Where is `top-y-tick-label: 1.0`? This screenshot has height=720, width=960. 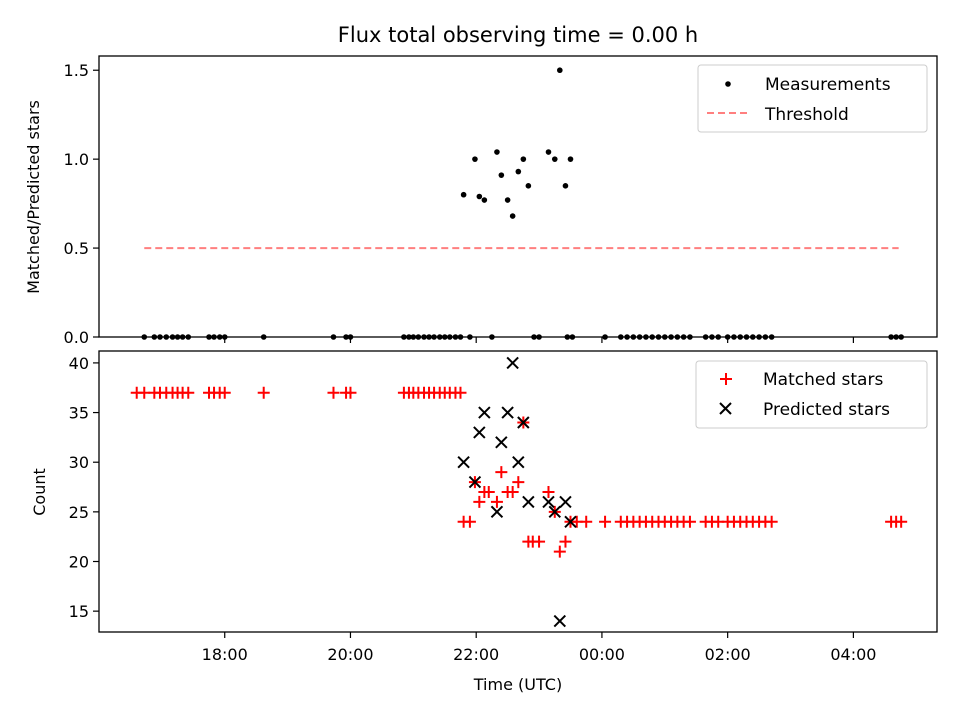
top-y-tick-label: 1.0 is located at coordinates (76, 159).